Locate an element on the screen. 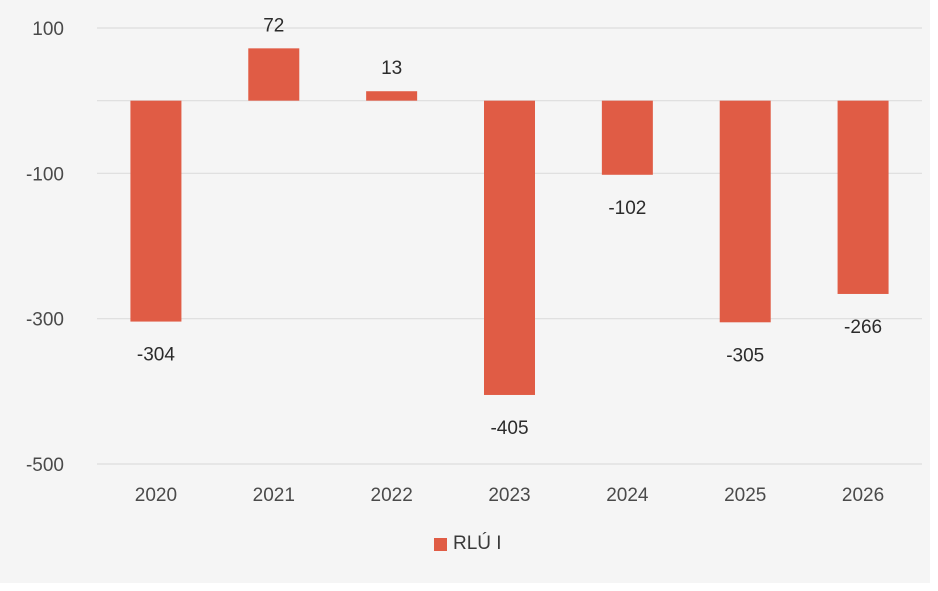  legend-swatch is located at coordinates (440, 544).